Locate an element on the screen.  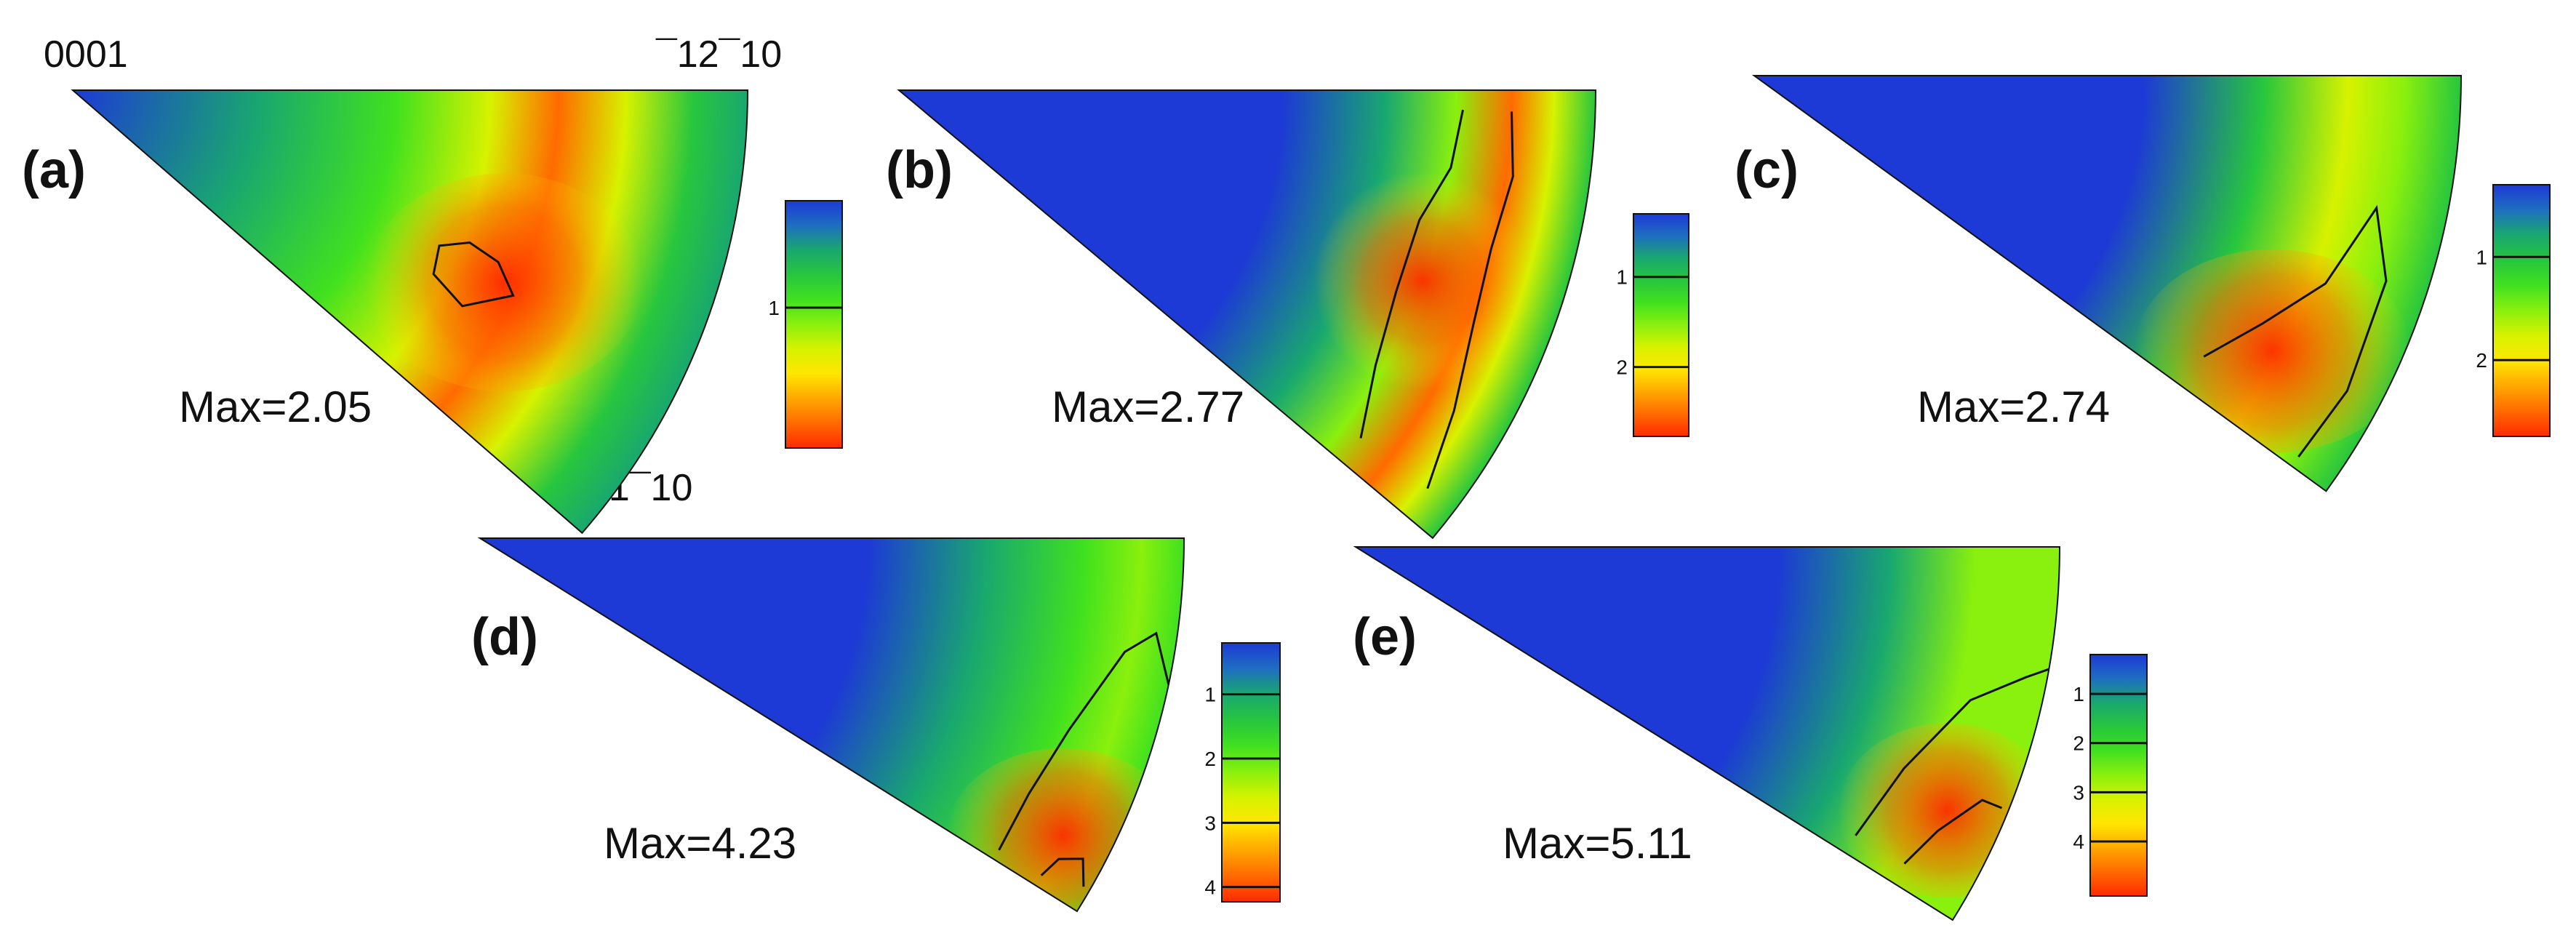
colorbar-e: 1 2 3 4 is located at coordinates (2110, 775).